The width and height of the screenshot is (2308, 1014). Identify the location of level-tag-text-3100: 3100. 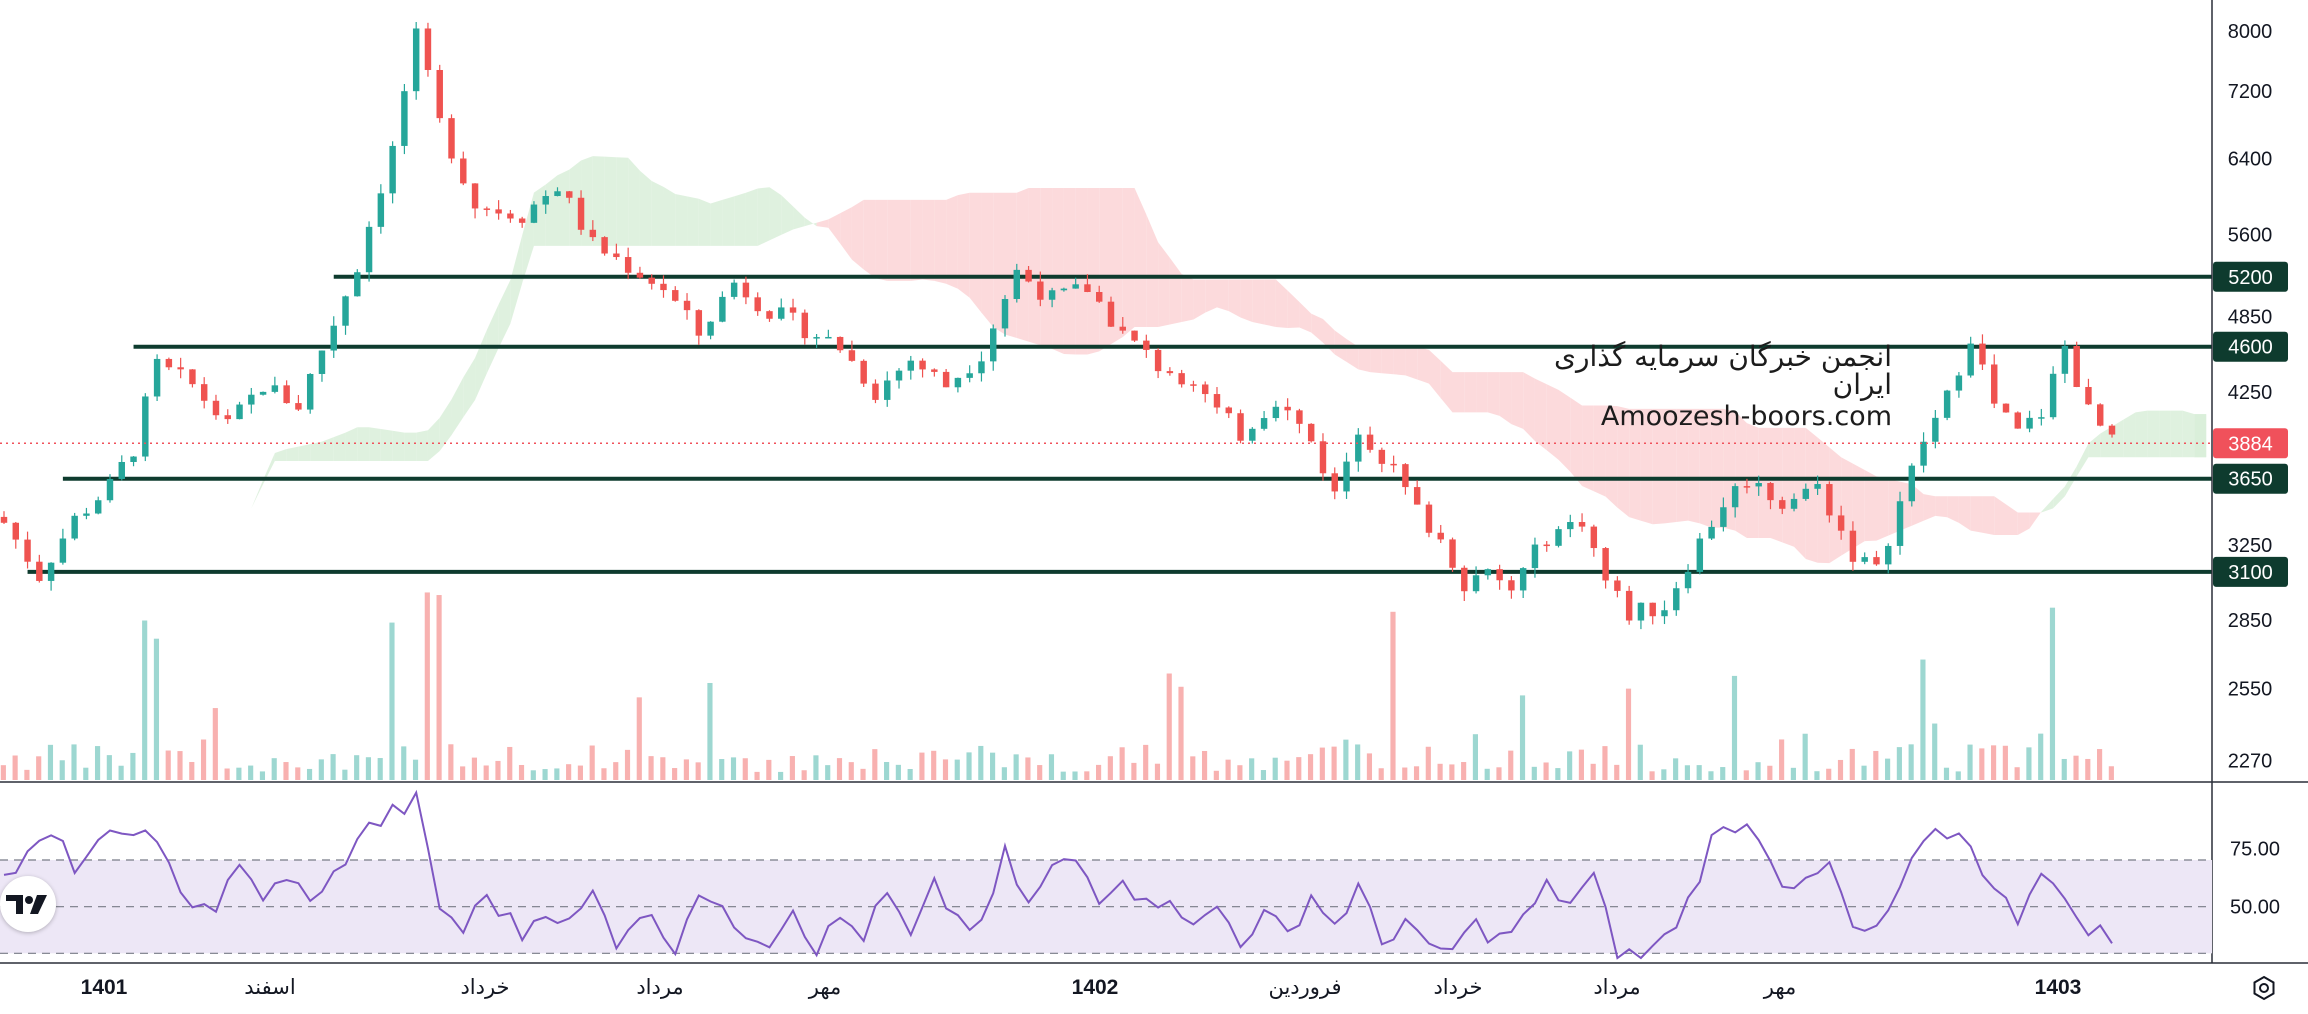
(2250, 573).